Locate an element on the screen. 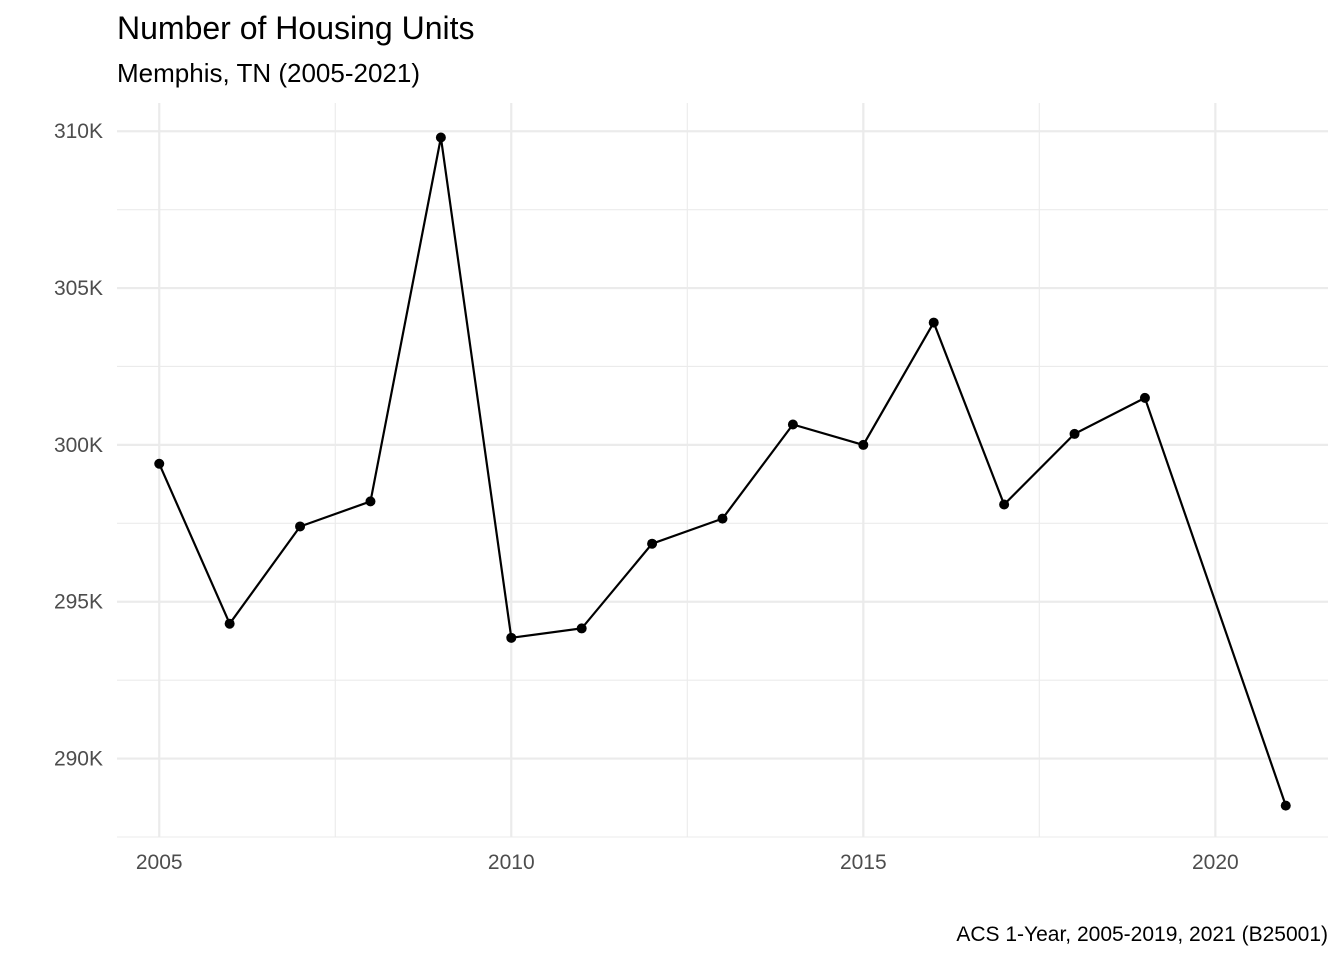 The image size is (1344, 960). data-point-2015 is located at coordinates (863, 444).